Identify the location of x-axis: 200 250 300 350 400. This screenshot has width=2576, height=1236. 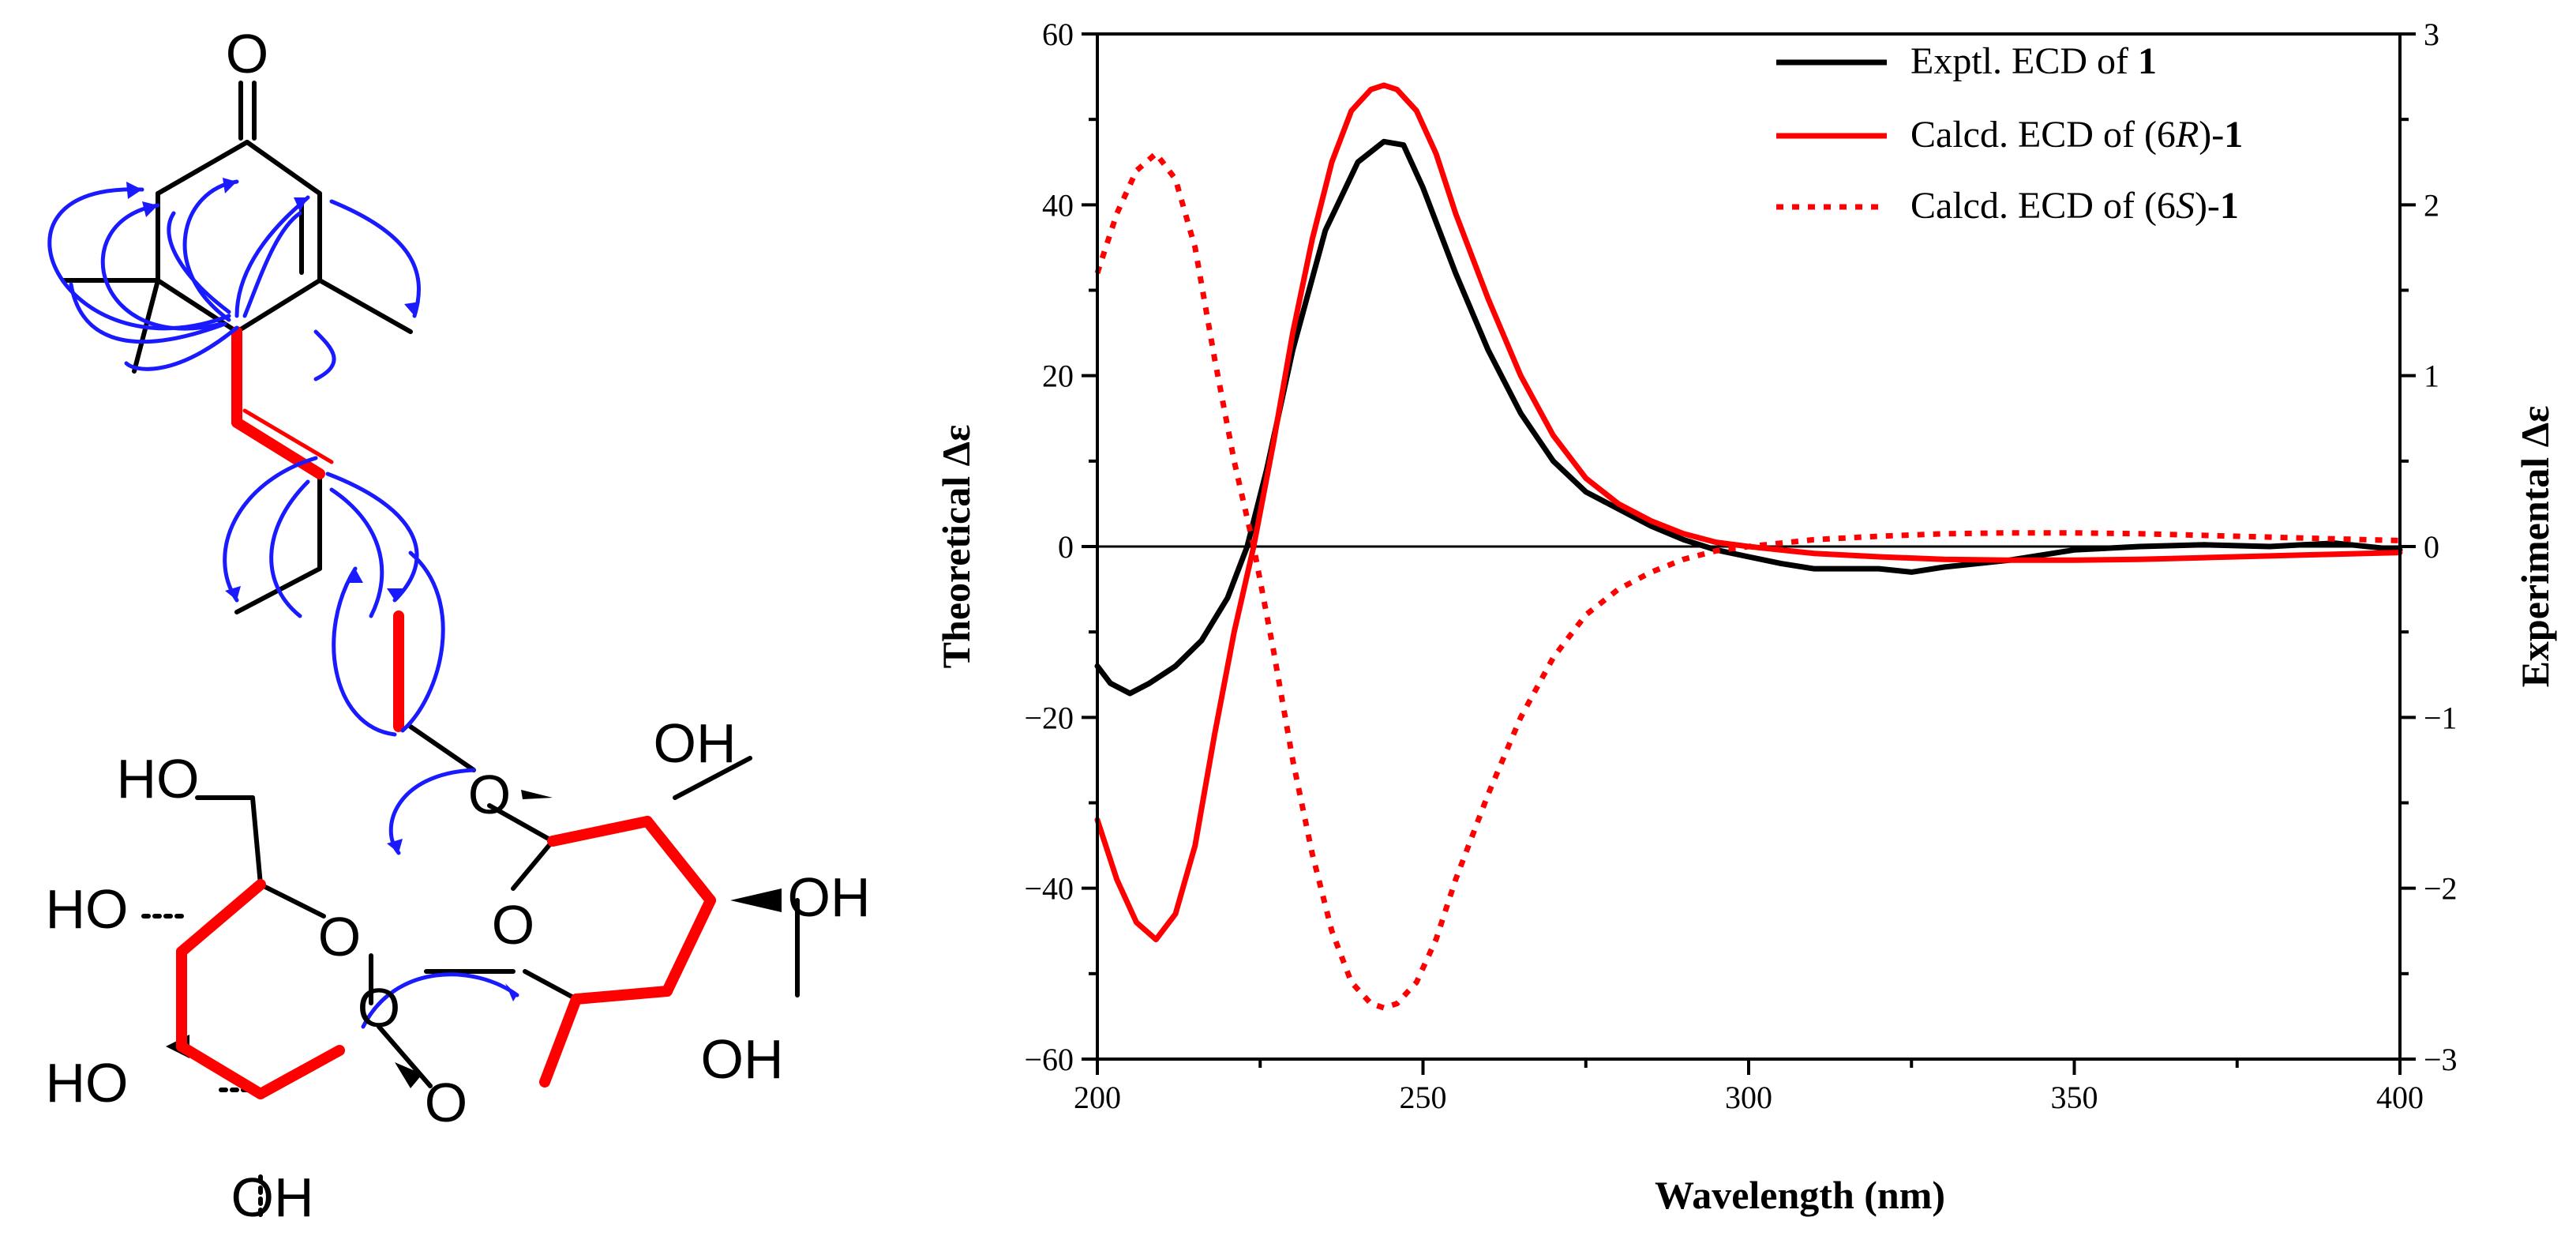
(1749, 1087).